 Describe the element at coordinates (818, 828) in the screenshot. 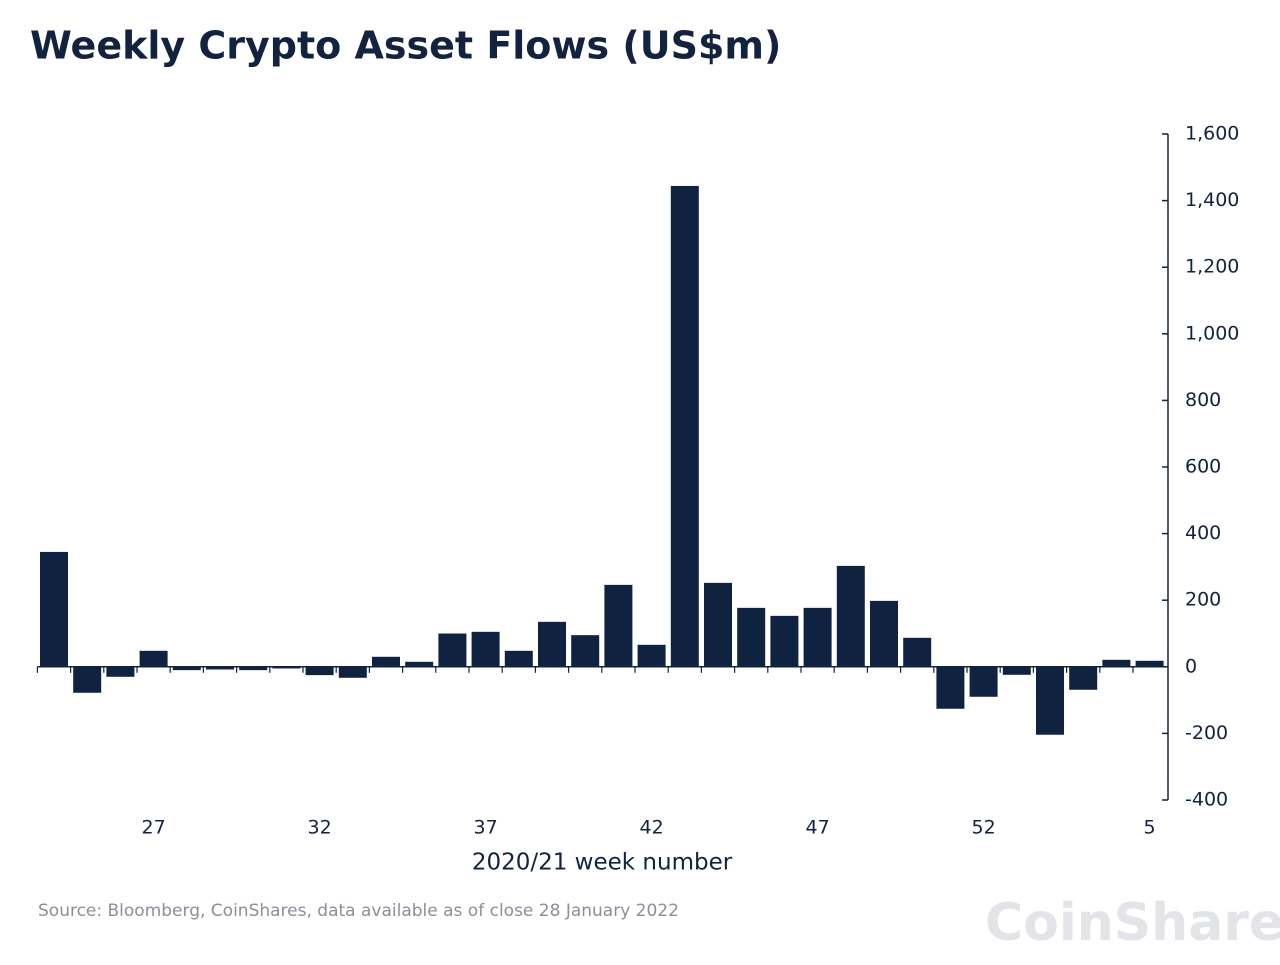

I see `x-tick-label: 47` at that location.